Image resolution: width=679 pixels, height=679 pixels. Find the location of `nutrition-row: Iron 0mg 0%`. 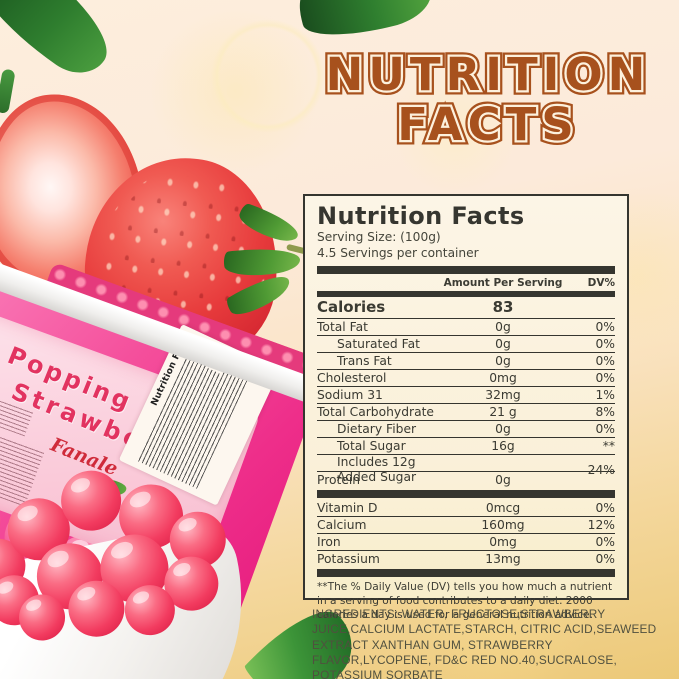

nutrition-row: Iron 0mg 0% is located at coordinates (466, 541).